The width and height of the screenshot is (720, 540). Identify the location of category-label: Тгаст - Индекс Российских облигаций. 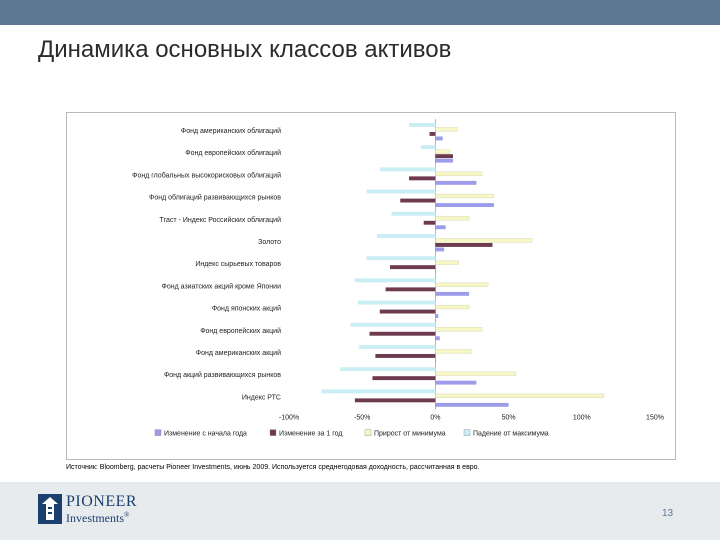
(220, 220).